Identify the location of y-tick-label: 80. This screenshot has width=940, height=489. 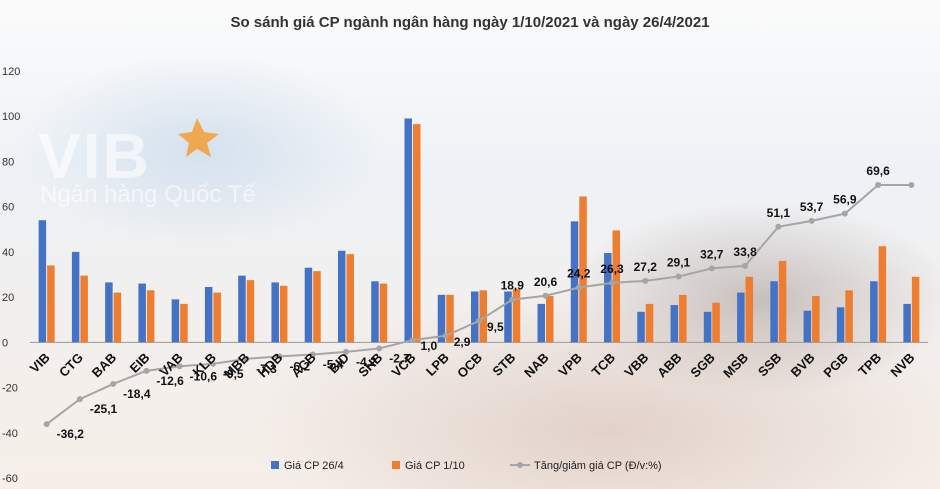
(8, 162).